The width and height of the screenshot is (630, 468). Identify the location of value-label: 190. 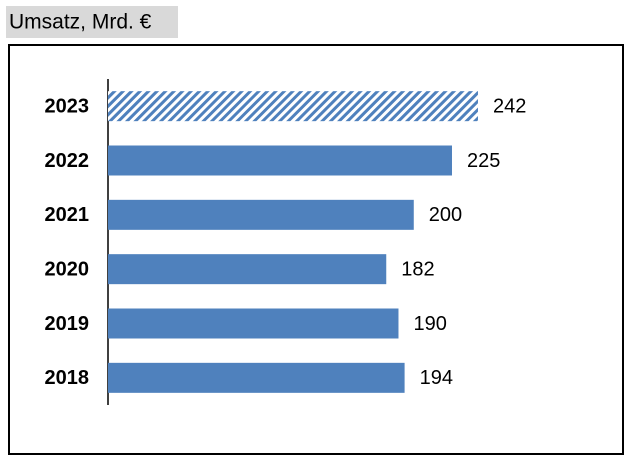
(429, 324).